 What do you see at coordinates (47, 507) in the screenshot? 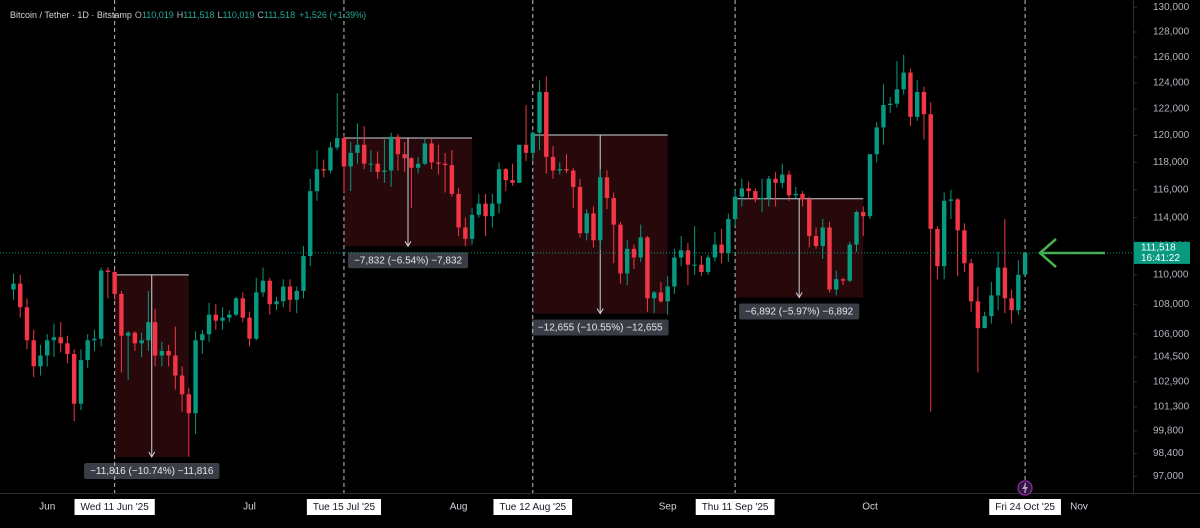
I see `x-tick-label: Jun` at bounding box center [47, 507].